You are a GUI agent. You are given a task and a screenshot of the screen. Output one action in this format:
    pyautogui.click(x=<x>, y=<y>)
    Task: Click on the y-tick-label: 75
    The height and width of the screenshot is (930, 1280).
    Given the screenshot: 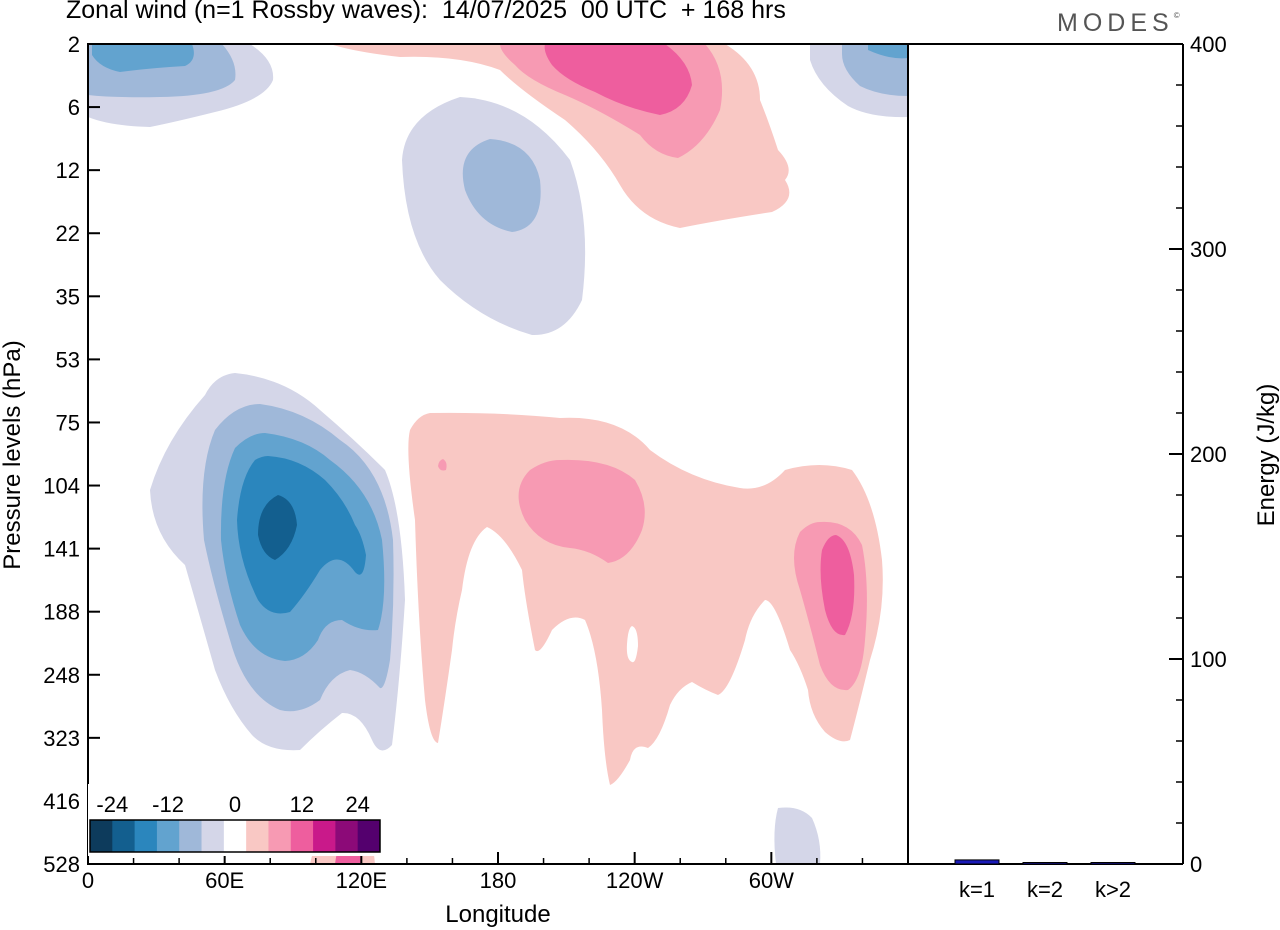 What is the action you would take?
    pyautogui.click(x=68, y=422)
    